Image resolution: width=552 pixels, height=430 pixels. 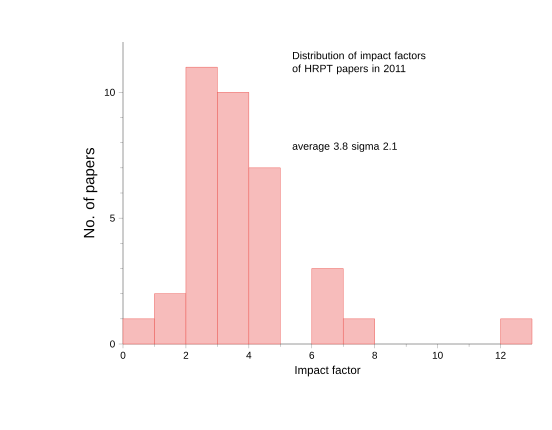 I want to click on x-tick-label: 0, so click(x=123, y=355).